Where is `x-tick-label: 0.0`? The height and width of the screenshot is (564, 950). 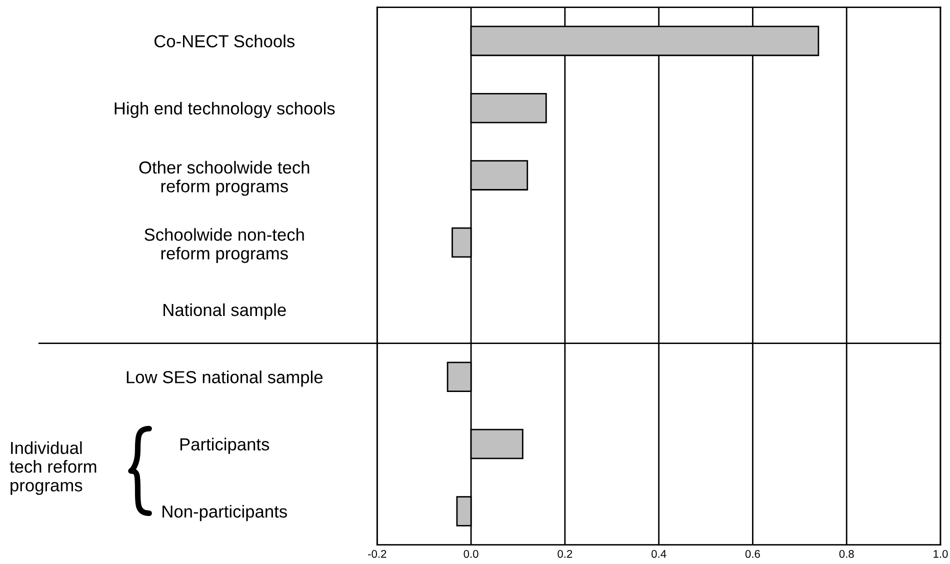
x-tick-label: 0.0 is located at coordinates (471, 554).